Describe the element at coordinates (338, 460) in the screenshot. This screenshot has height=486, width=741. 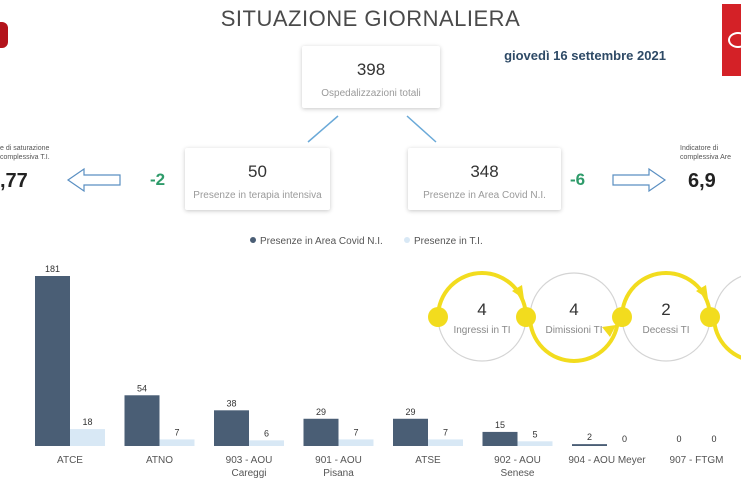
I see `category-label-3: 901 - AOU` at that location.